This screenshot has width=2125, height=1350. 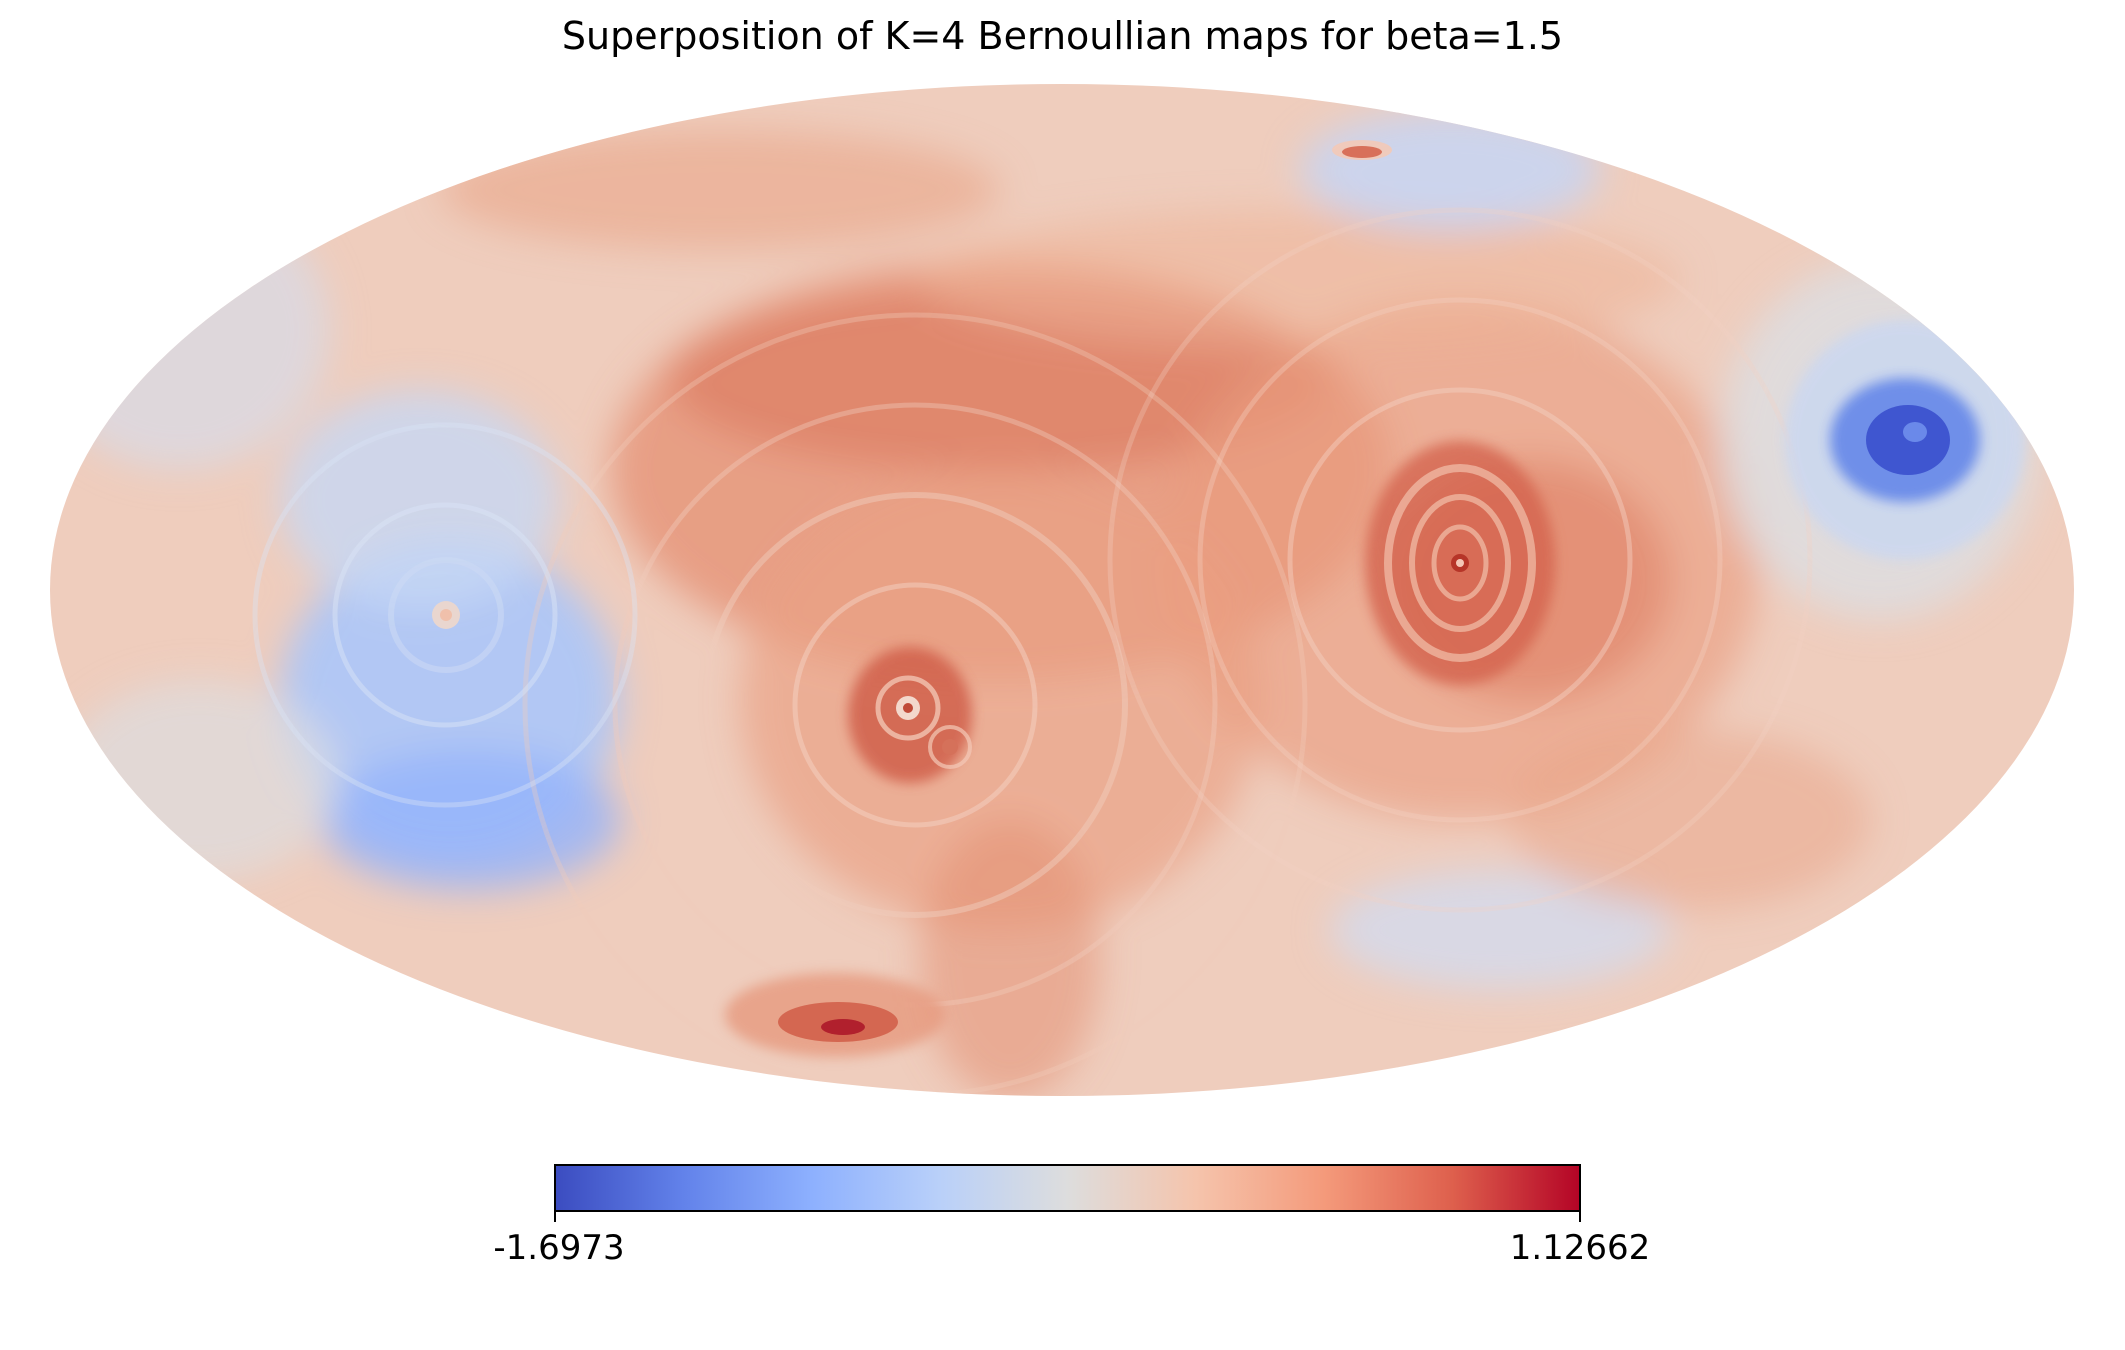 I want to click on blue-spot-east, so click(x=1905, y=440).